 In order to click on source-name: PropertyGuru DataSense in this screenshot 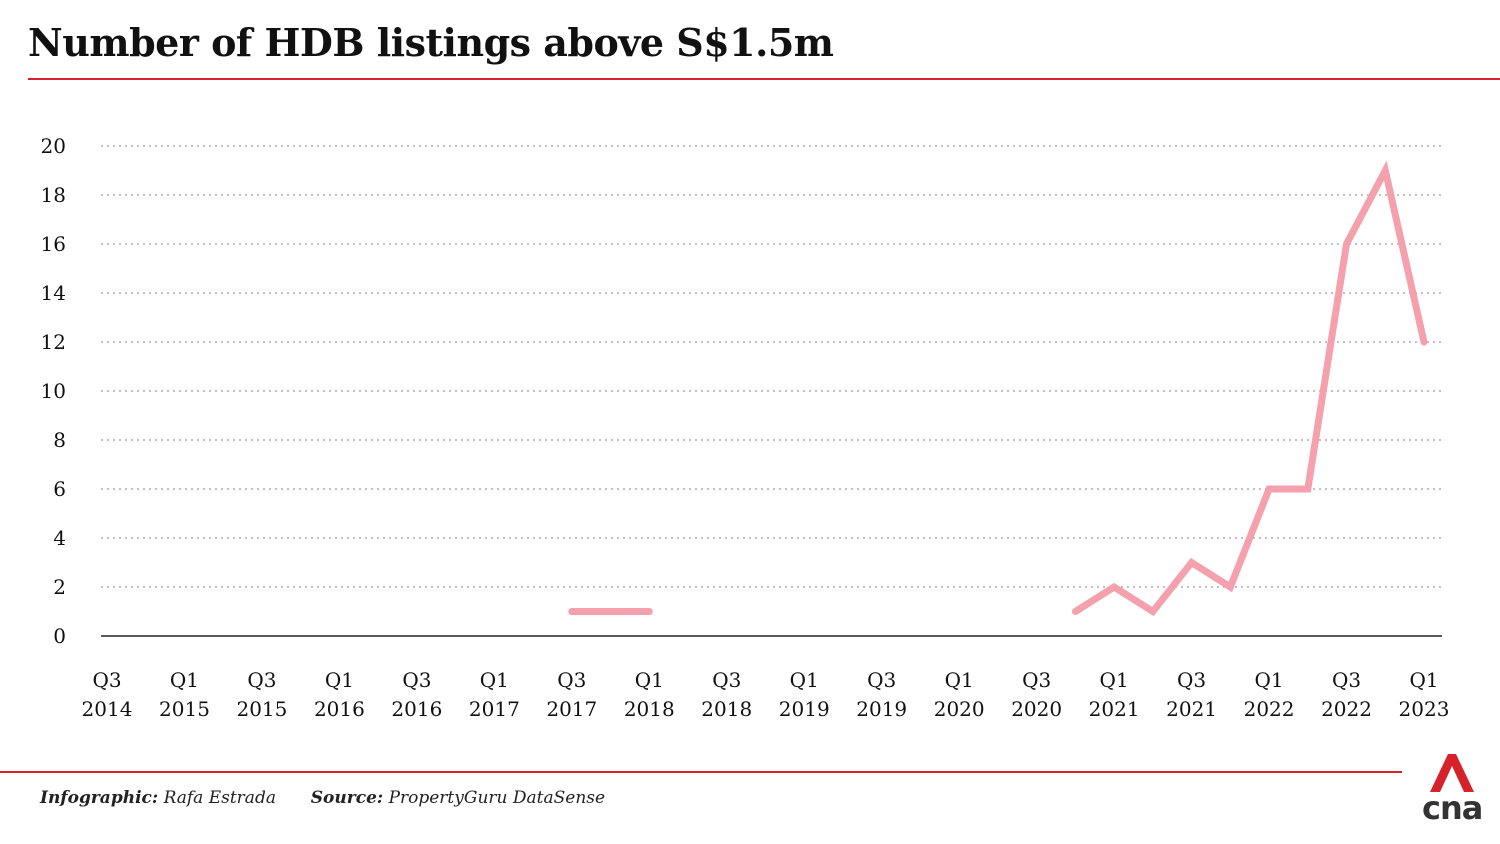, I will do `click(497, 798)`.